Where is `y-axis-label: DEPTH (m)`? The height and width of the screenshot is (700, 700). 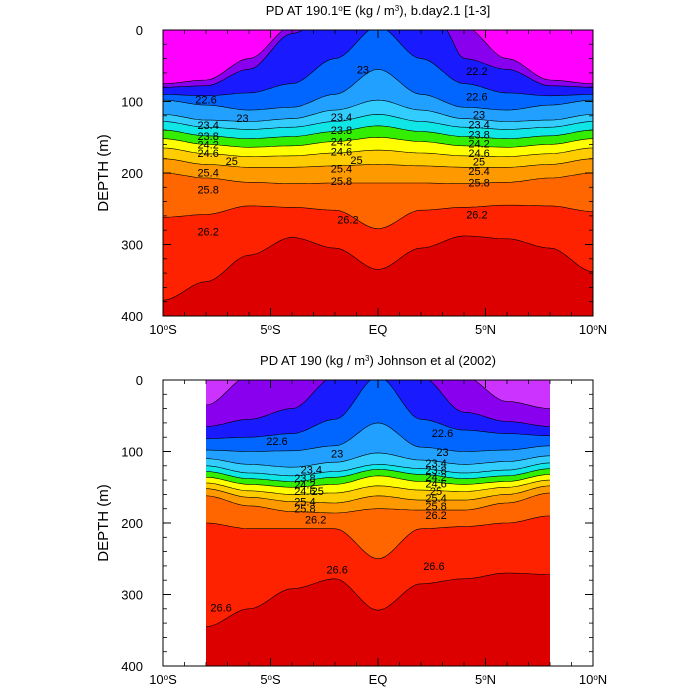 y-axis-label: DEPTH (m) is located at coordinates (103, 523).